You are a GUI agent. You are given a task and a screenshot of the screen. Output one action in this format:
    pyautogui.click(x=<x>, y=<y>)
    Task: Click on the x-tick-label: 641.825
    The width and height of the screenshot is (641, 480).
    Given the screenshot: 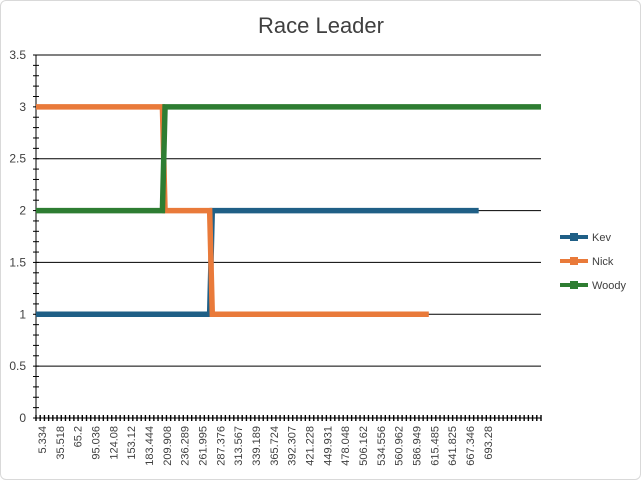 What is the action you would take?
    pyautogui.click(x=453, y=446)
    